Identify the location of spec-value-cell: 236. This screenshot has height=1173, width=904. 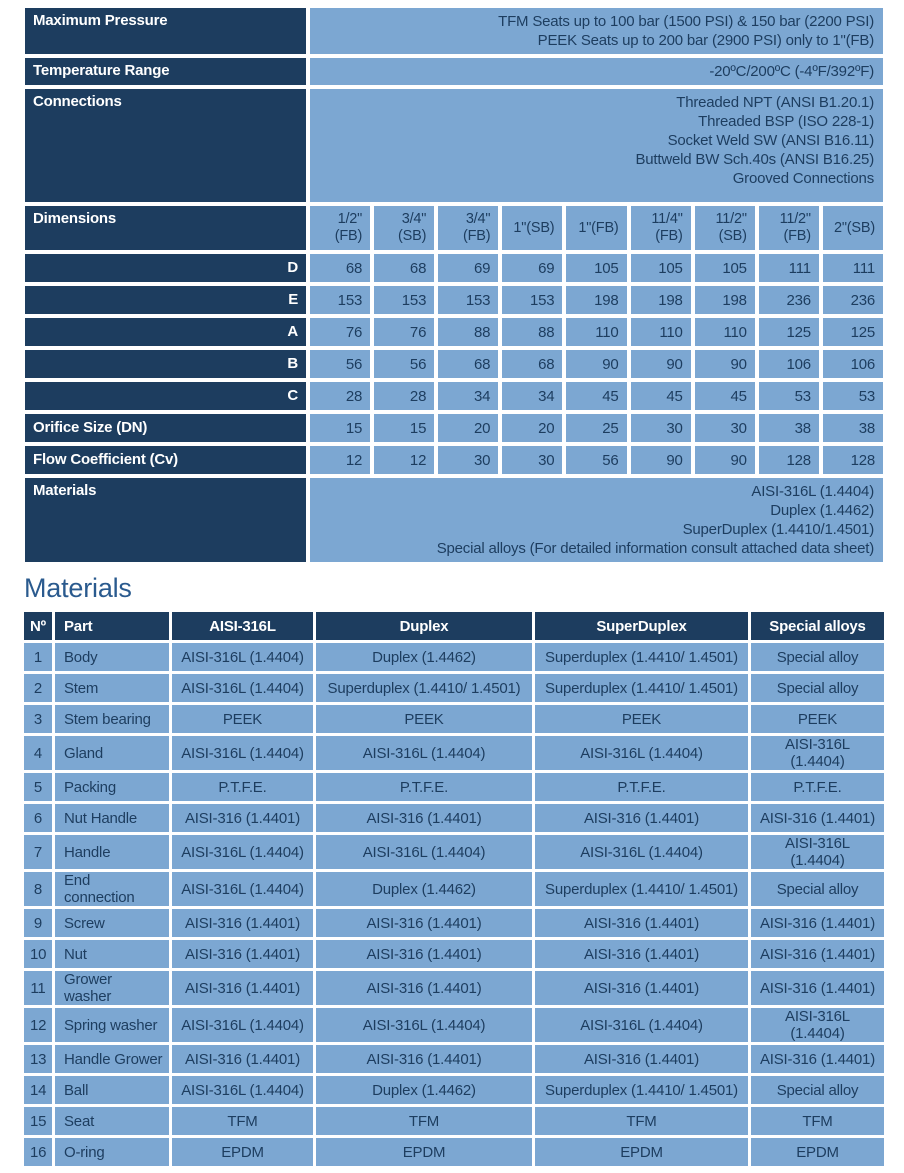
(788, 300).